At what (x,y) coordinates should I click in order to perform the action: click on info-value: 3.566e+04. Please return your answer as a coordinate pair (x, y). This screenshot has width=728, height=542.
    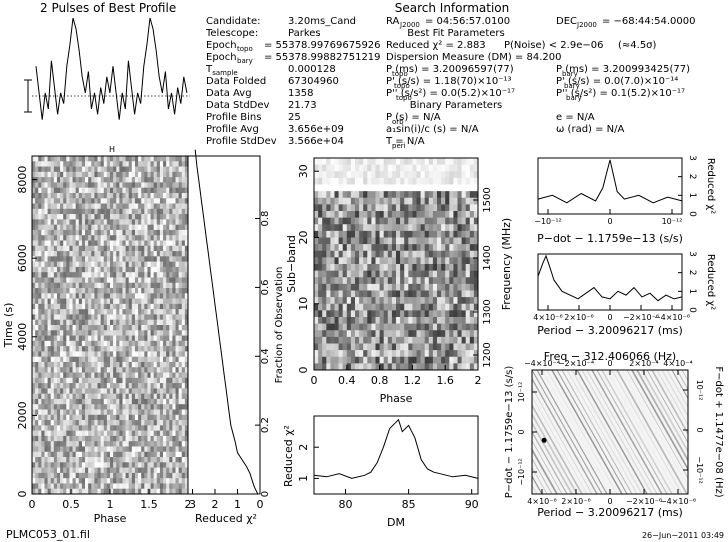
    Looking at the image, I should click on (316, 141).